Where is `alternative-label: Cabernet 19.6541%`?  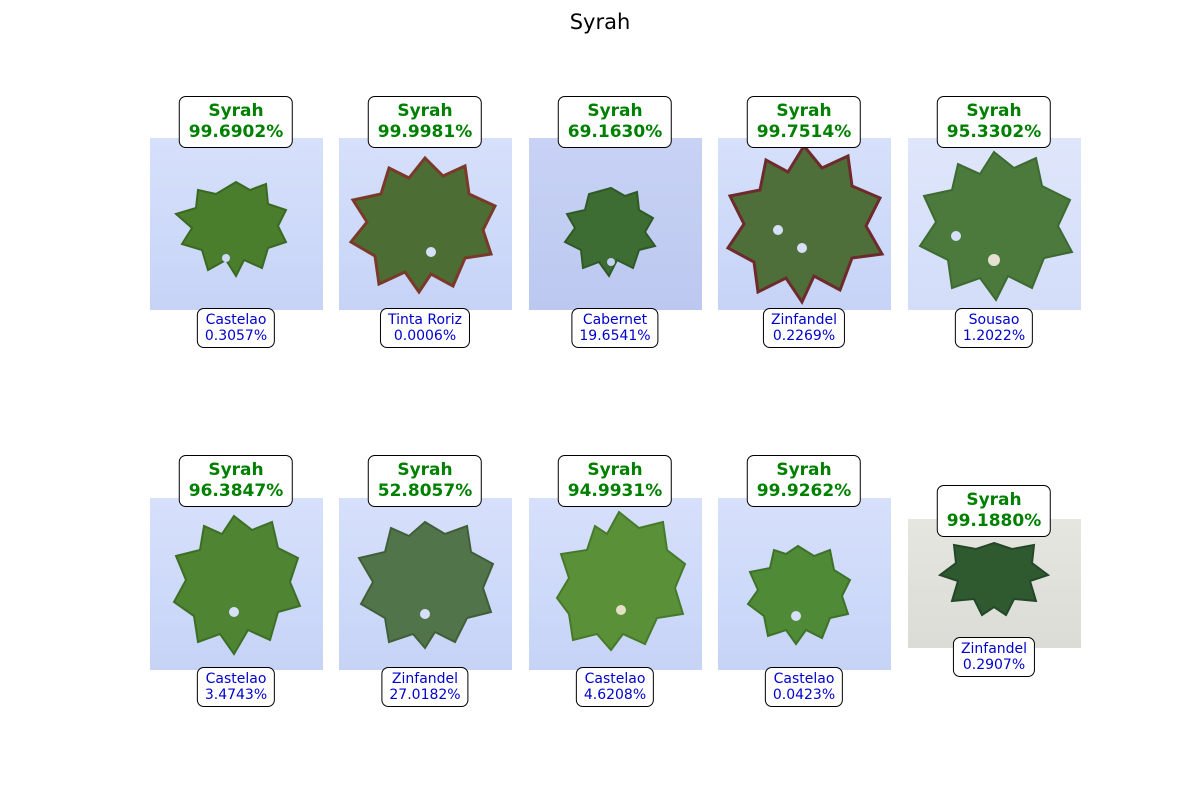
alternative-label: Cabernet 19.6541% is located at coordinates (615, 328).